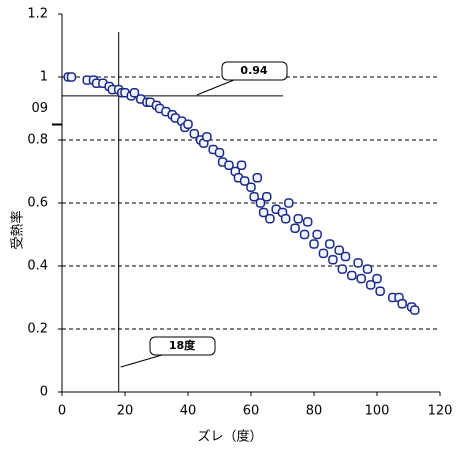  Describe the element at coordinates (39, 108) in the screenshot. I see `y-tick-label: 09` at that location.